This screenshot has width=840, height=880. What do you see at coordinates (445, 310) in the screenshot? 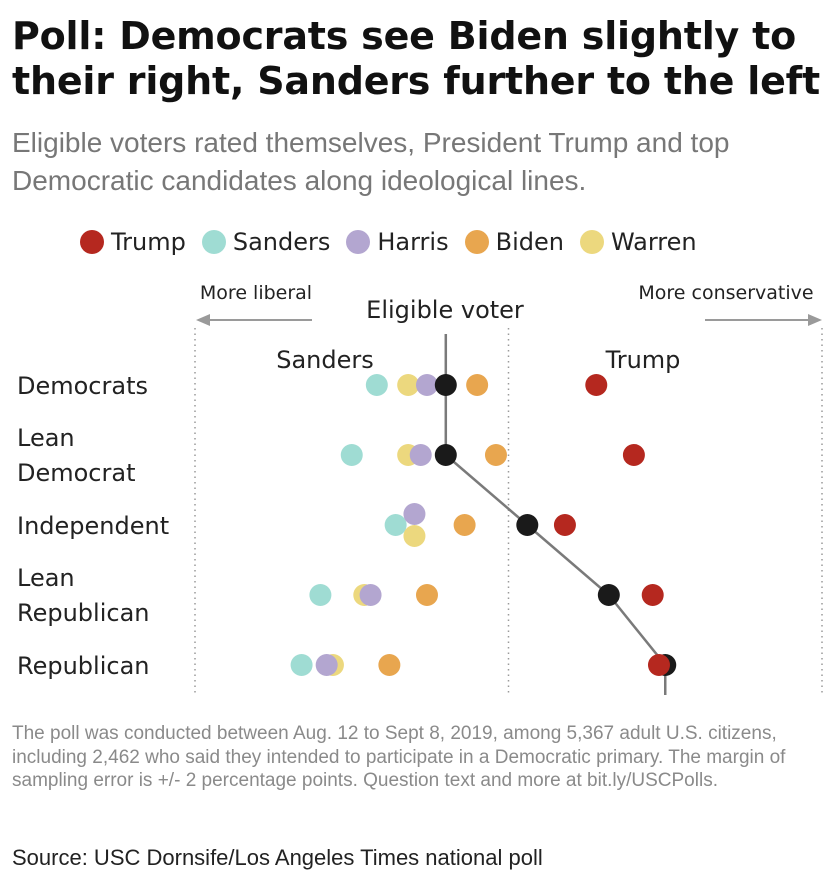
I see `eligible-voter-label: Eligible voter` at bounding box center [445, 310].